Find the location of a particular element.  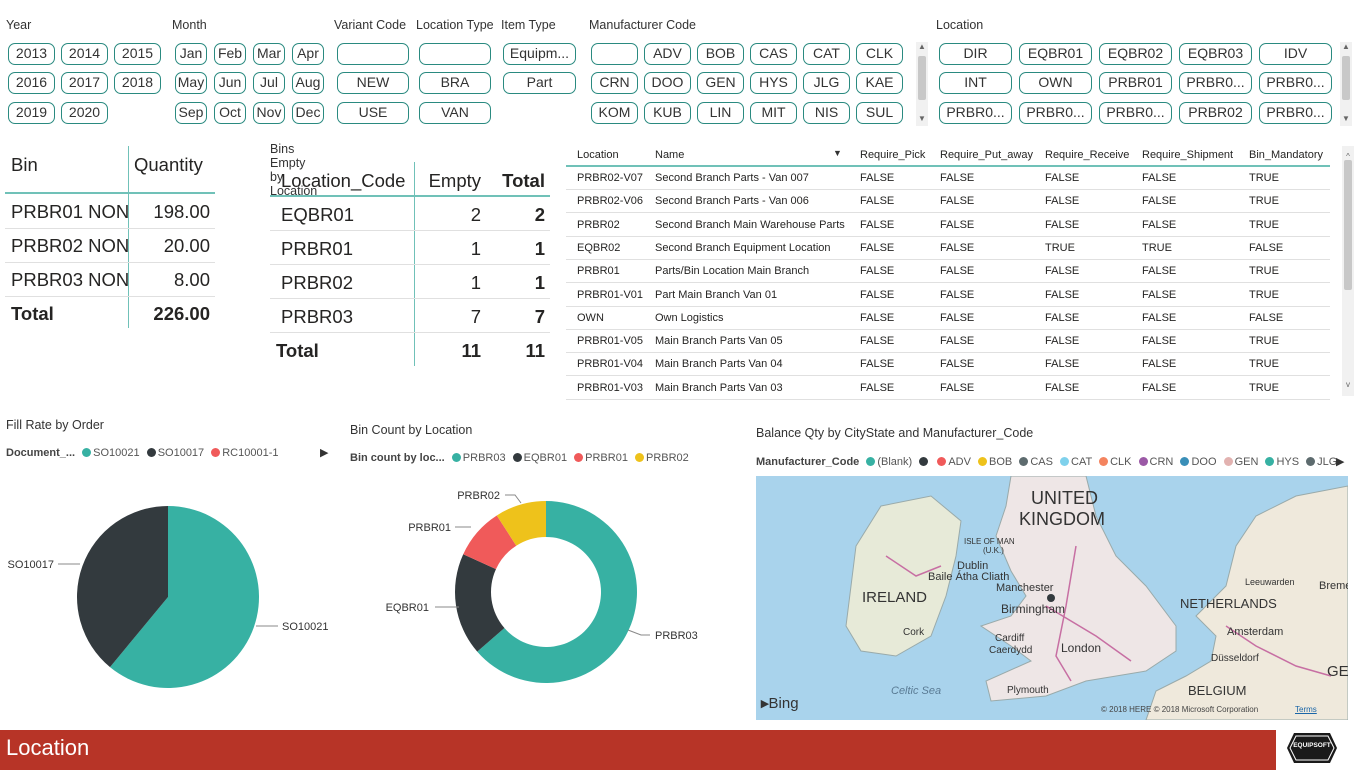

mfr-clk: CLK is located at coordinates (879, 54).